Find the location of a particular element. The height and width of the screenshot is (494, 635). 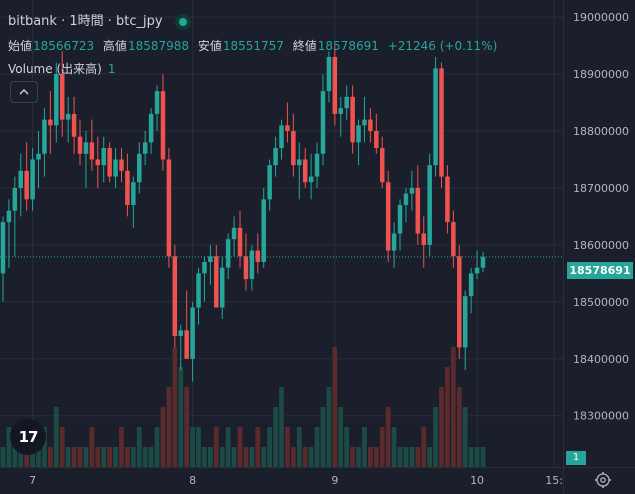

high-label: 高値 is located at coordinates (114, 46).